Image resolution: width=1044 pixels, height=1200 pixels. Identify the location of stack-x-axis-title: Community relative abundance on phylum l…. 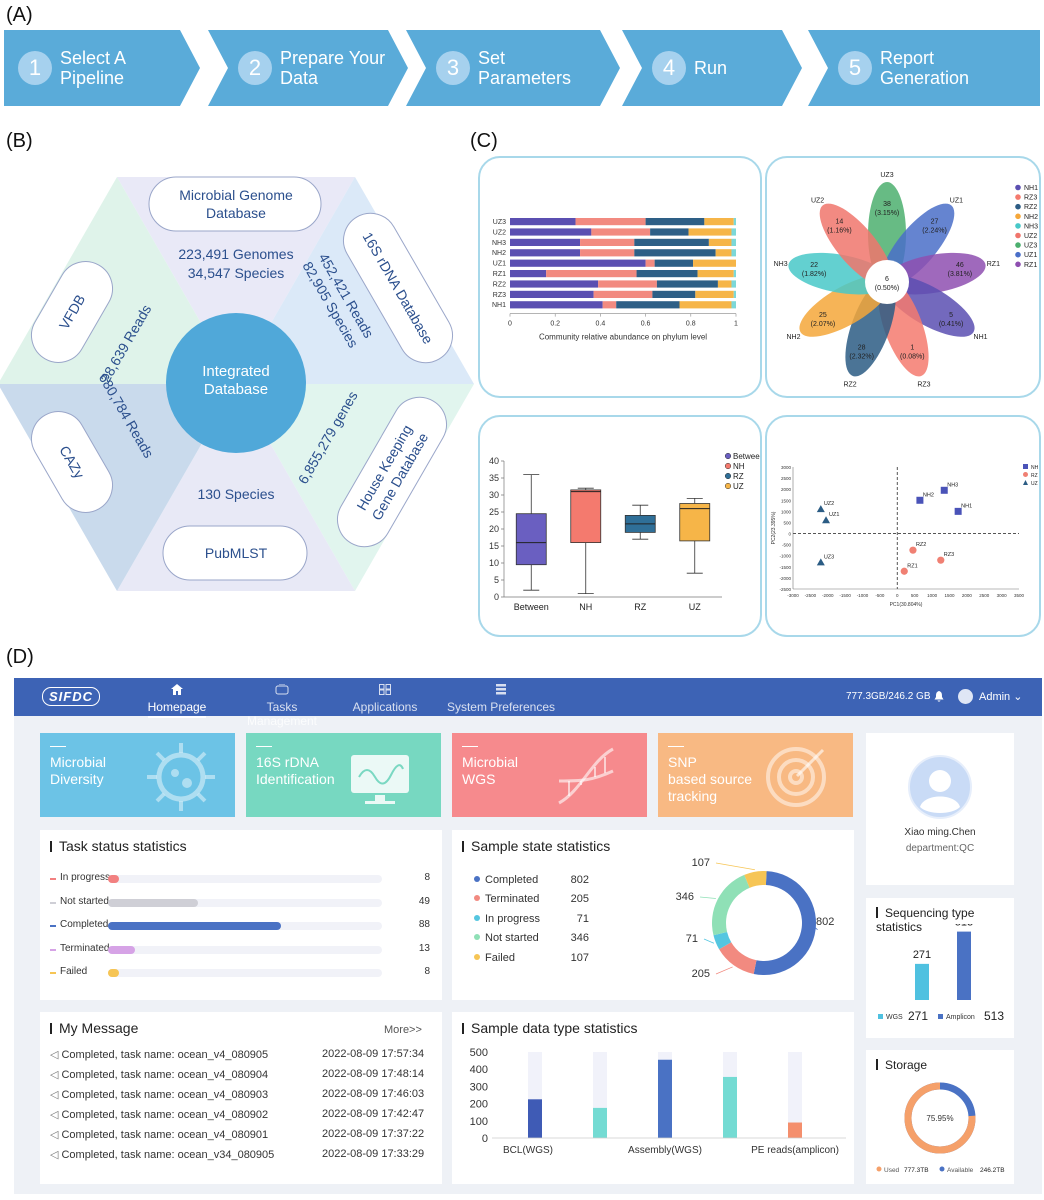
(623, 337).